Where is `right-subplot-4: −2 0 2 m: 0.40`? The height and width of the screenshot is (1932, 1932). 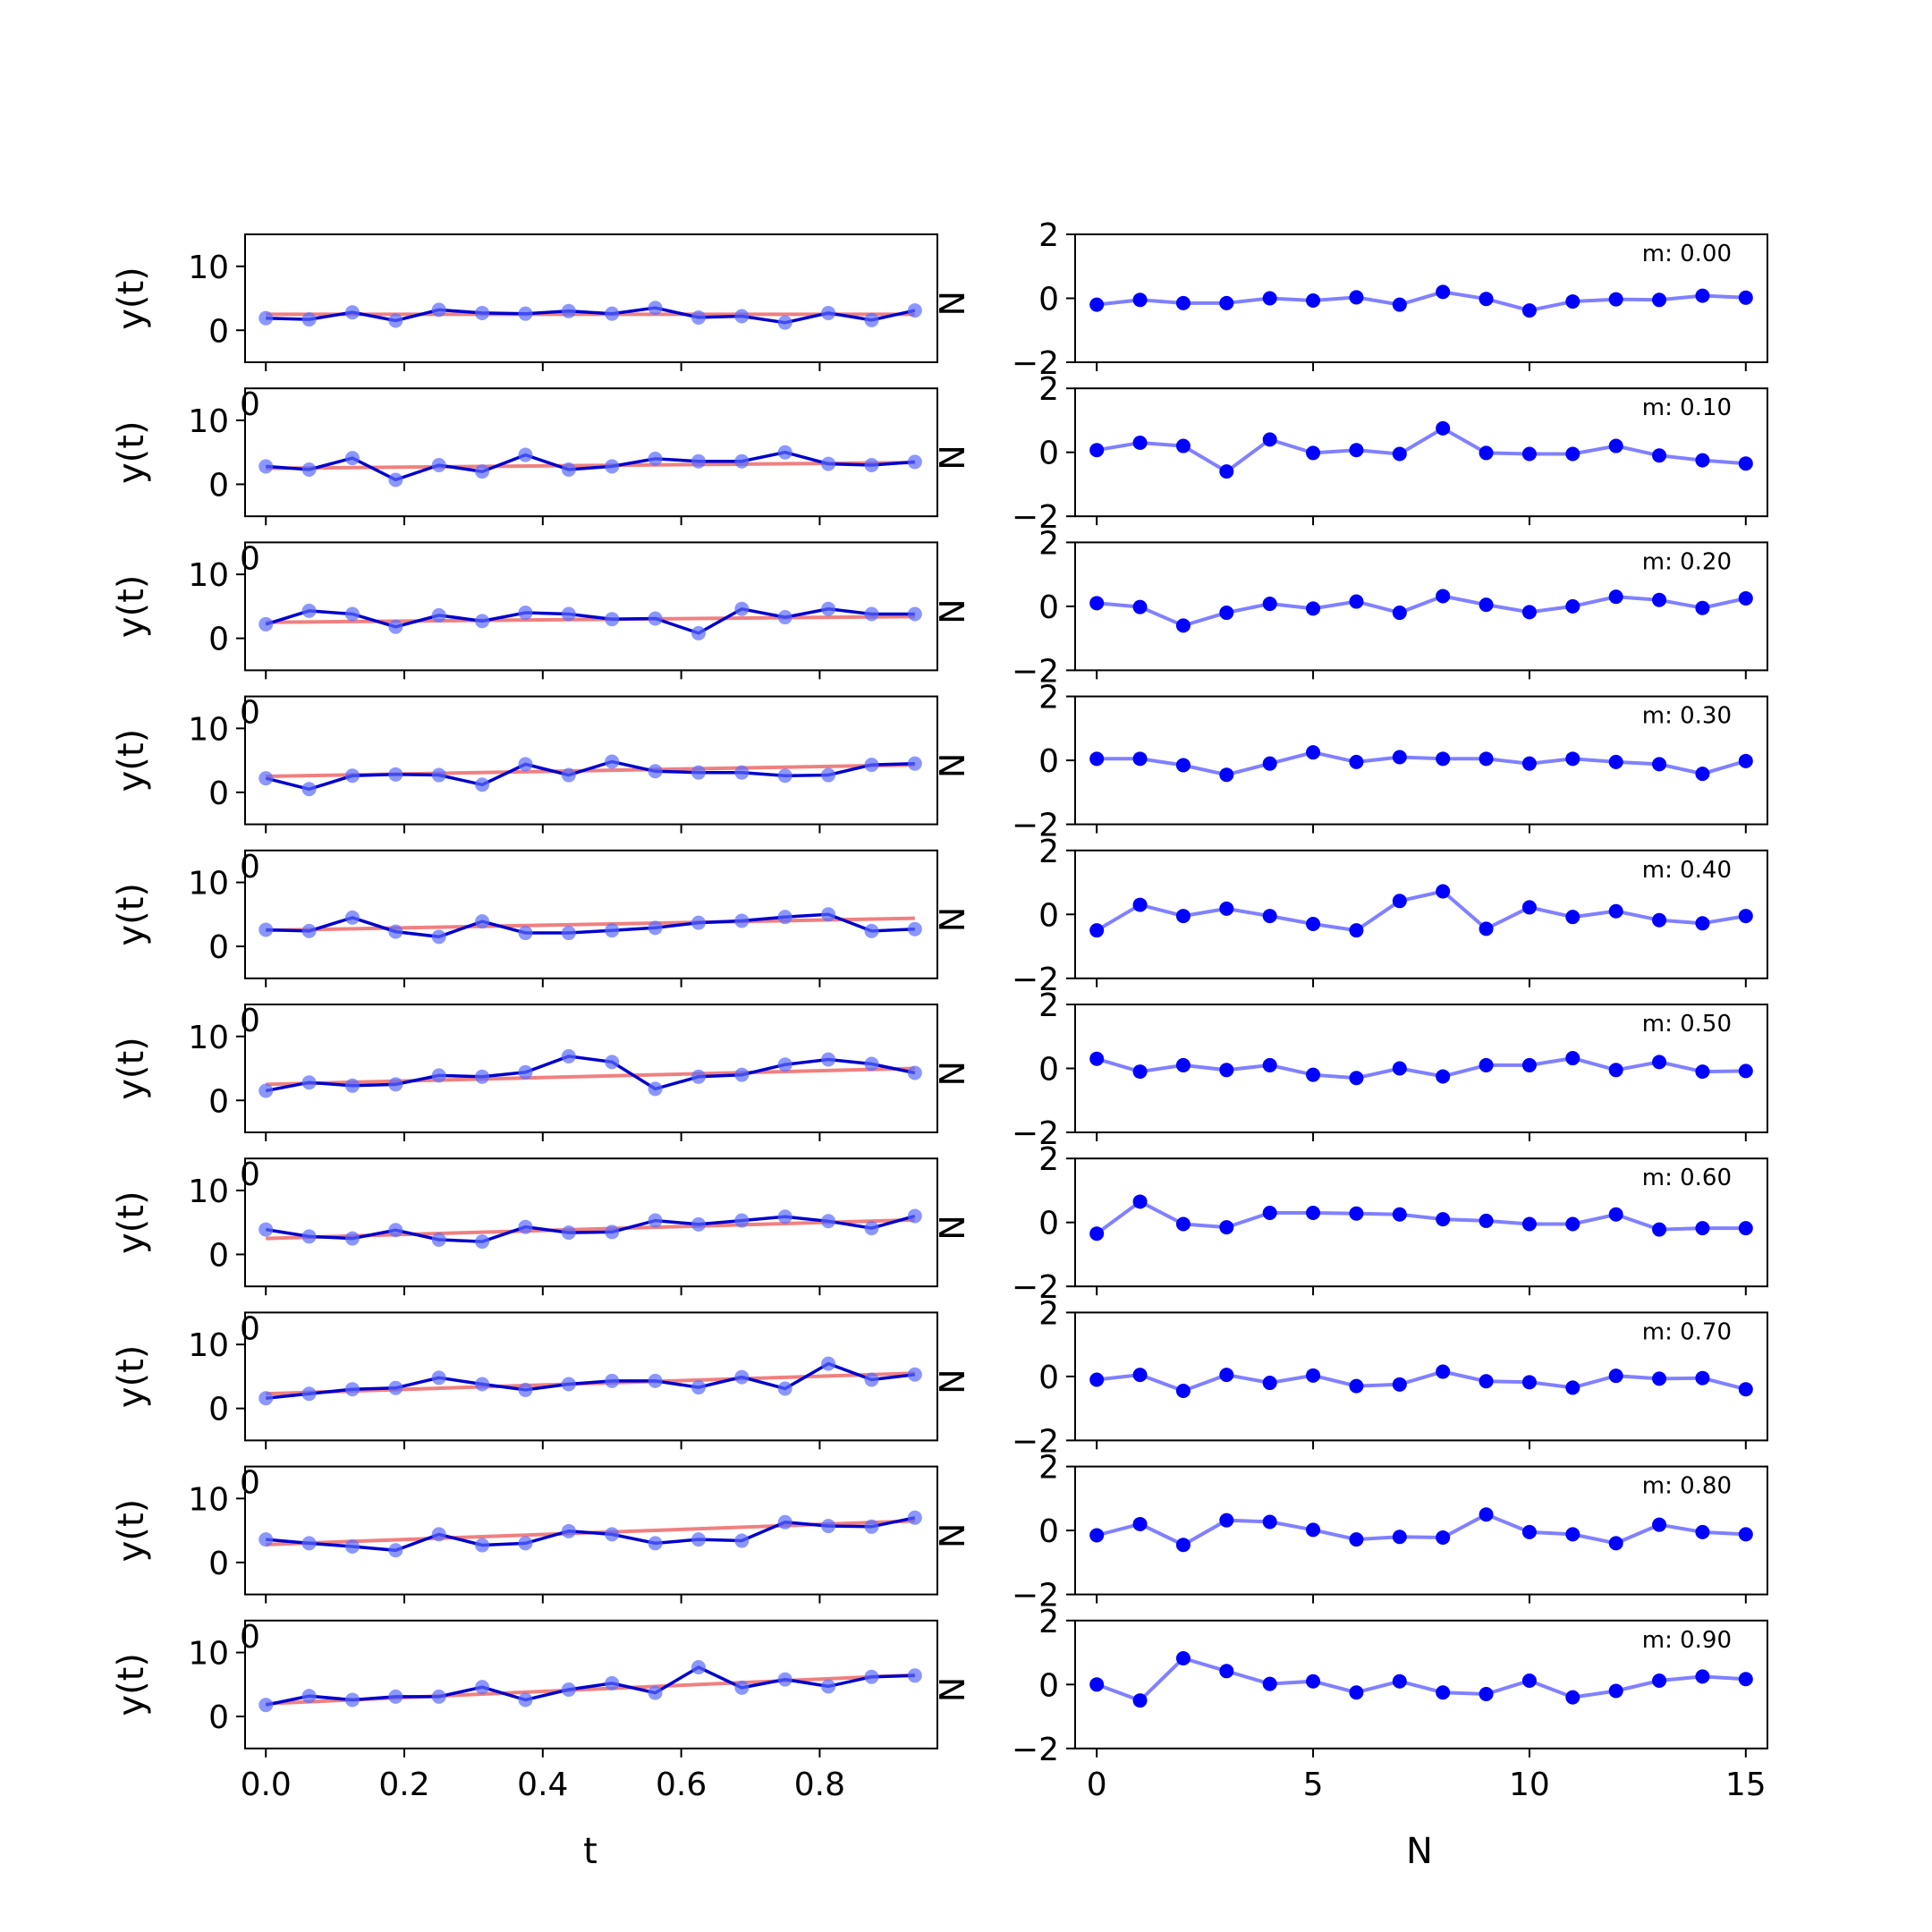
right-subplot-4: −2 0 2 m: 0.40 is located at coordinates (1390, 916).